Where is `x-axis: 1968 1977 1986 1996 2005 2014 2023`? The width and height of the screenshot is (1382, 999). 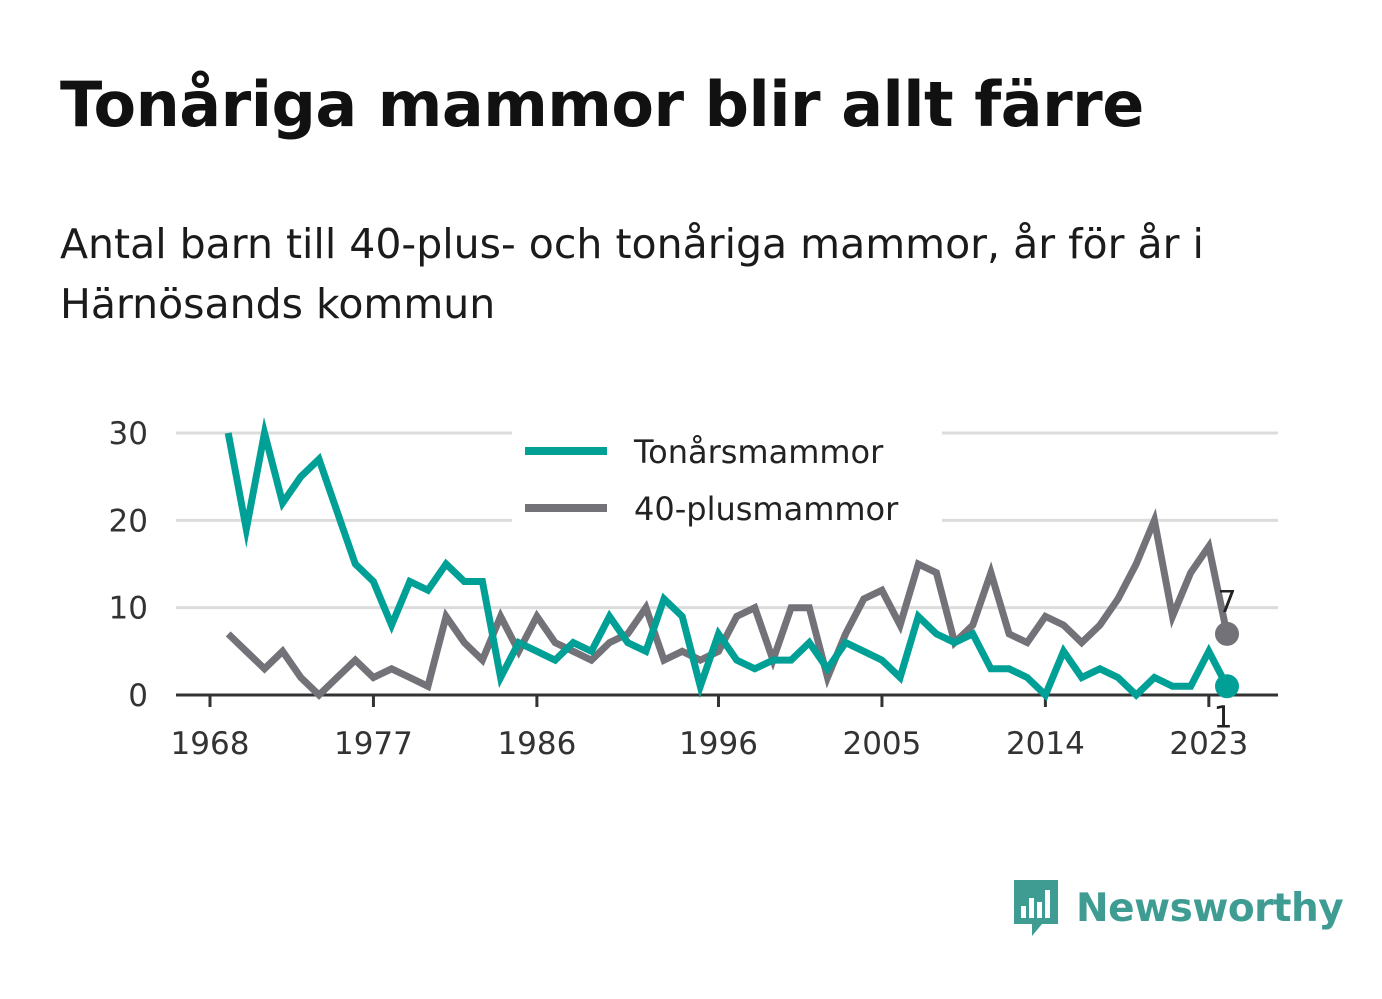 x-axis: 1968 1977 1986 1996 2005 2014 2023 is located at coordinates (724, 727).